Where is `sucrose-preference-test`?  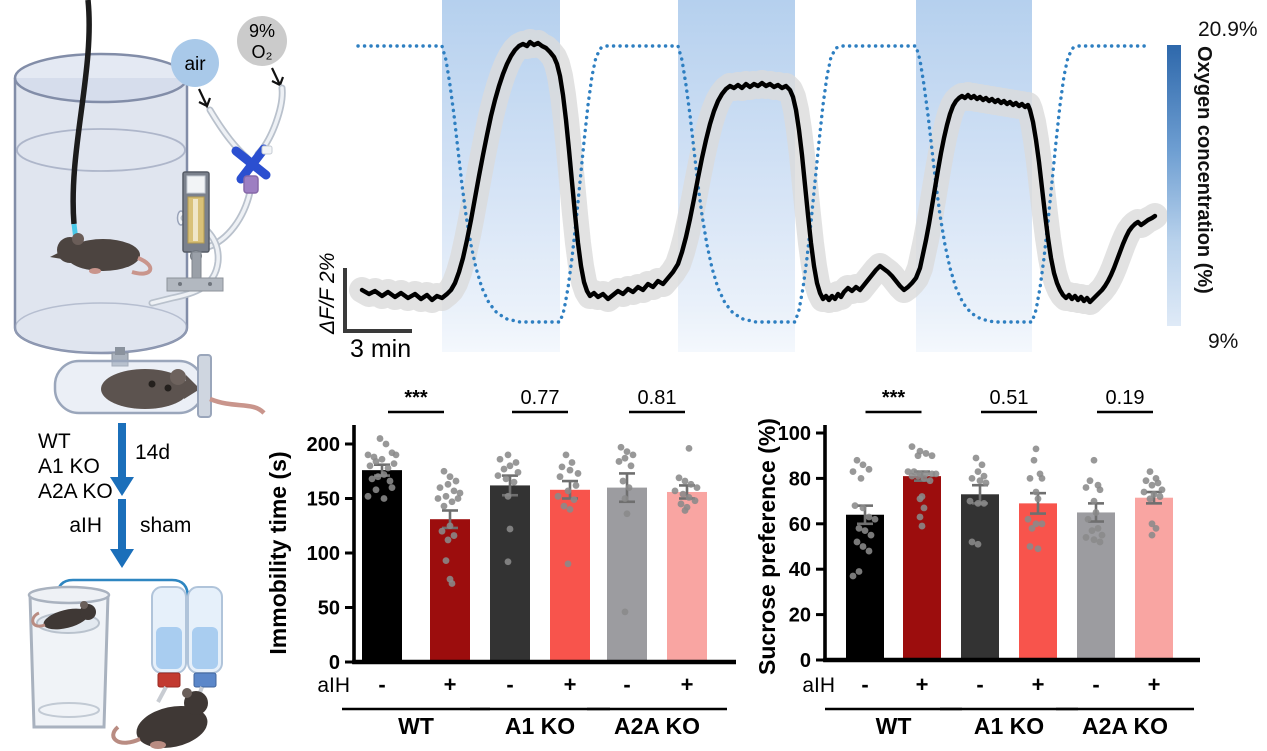 sucrose-preference-test is located at coordinates (167, 667).